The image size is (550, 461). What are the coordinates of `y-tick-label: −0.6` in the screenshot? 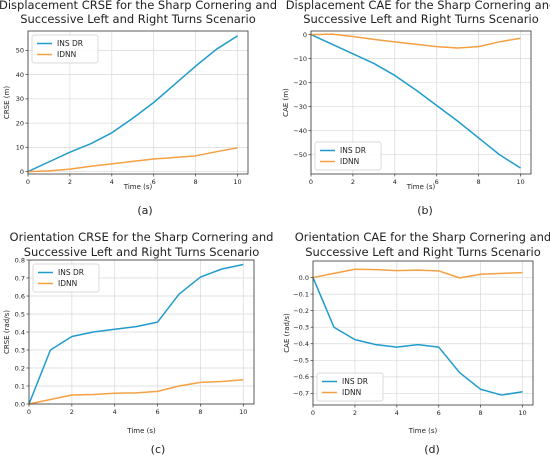 It's located at (301, 377).